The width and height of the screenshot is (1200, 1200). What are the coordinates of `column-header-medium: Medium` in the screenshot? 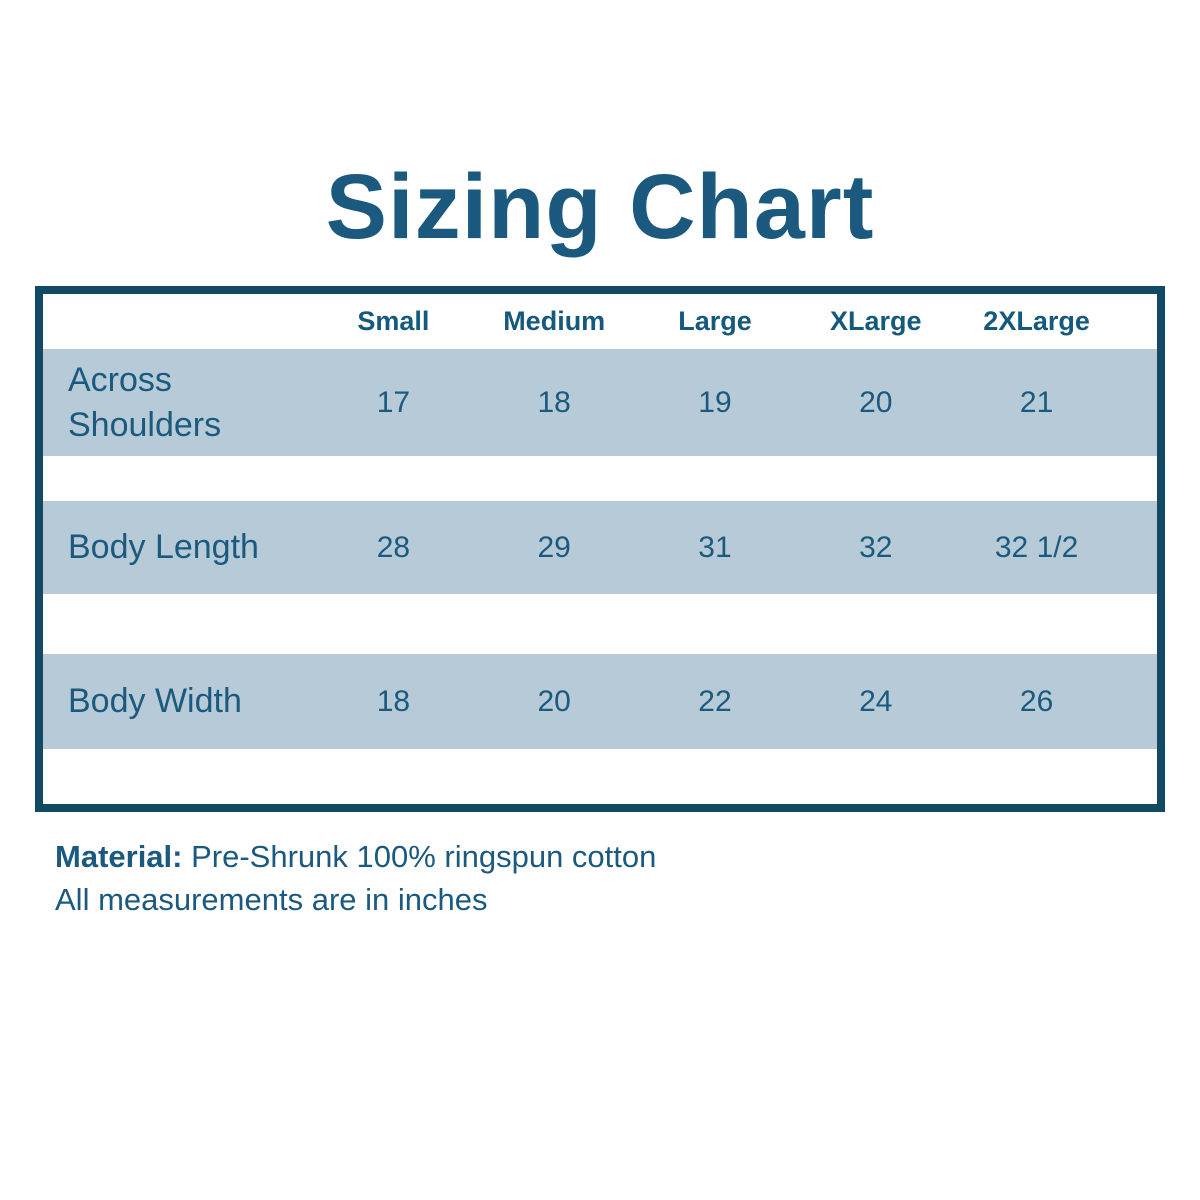 It's located at (554, 321).